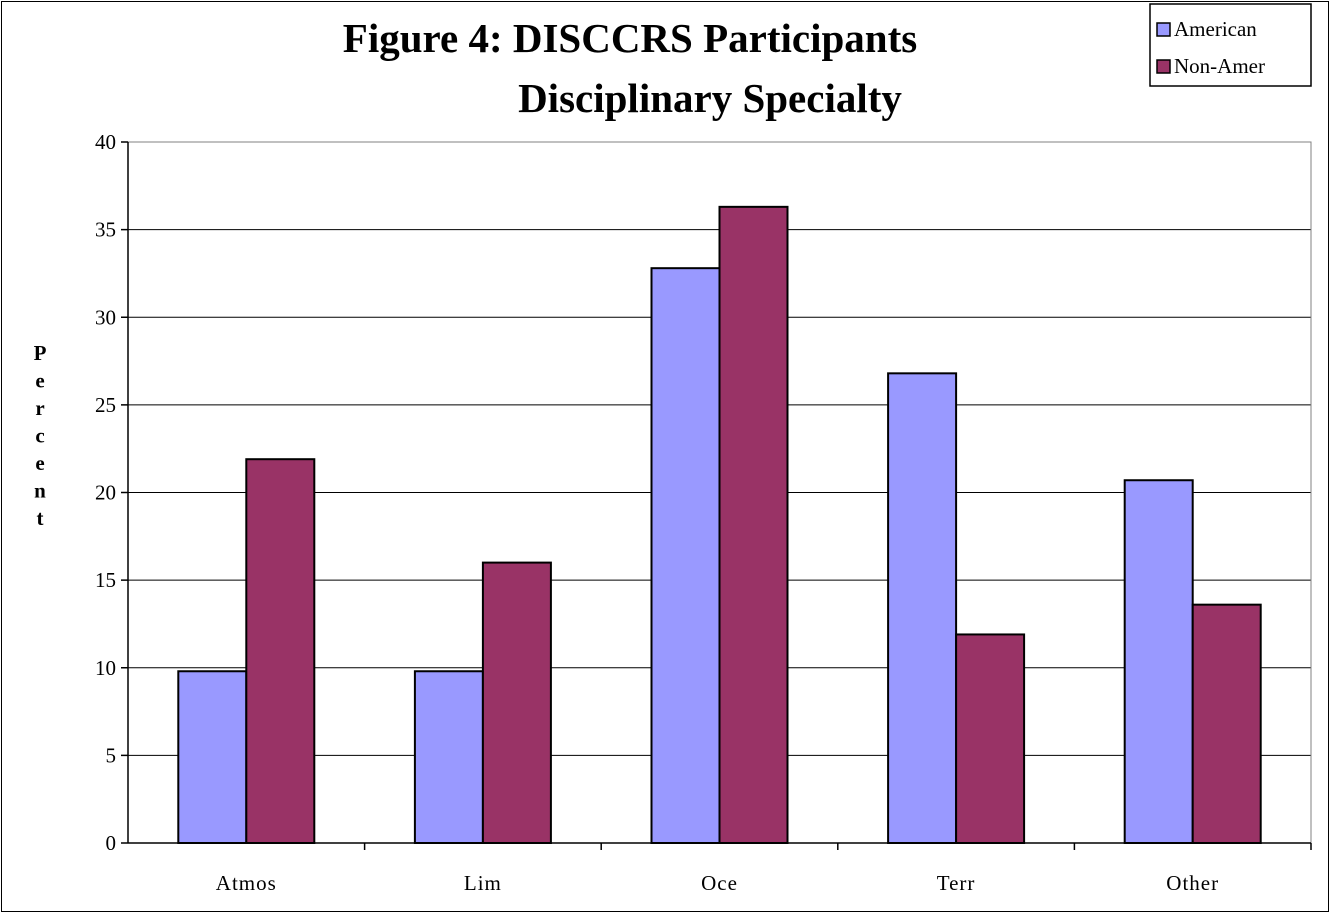 This screenshot has width=1331, height=914. I want to click on chart-title-line-2: Disciplinary Specialty, so click(710, 98).